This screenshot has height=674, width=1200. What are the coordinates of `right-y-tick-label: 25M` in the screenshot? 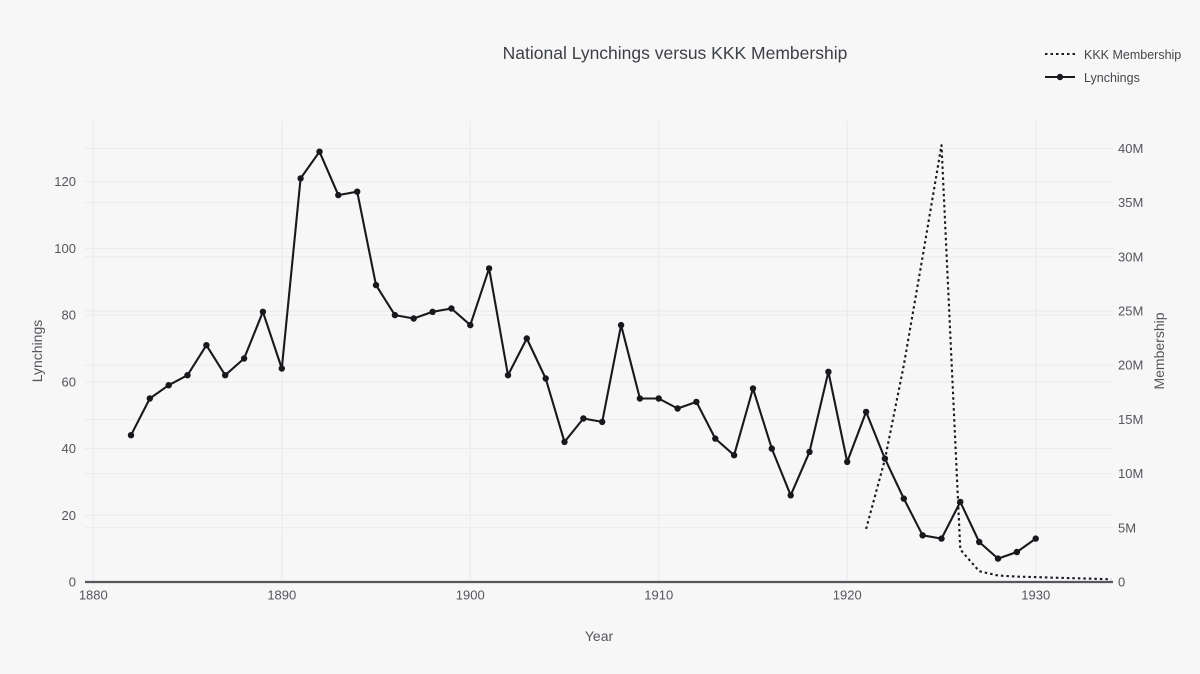 It's located at (1130, 311).